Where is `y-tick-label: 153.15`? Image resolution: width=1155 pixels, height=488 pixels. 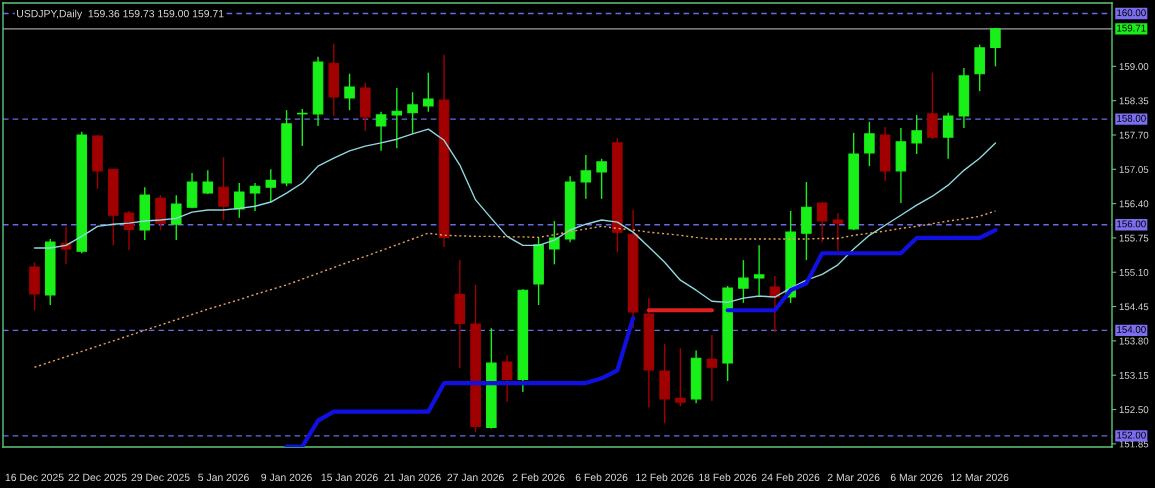
y-tick-label: 153.15 is located at coordinates (1134, 375).